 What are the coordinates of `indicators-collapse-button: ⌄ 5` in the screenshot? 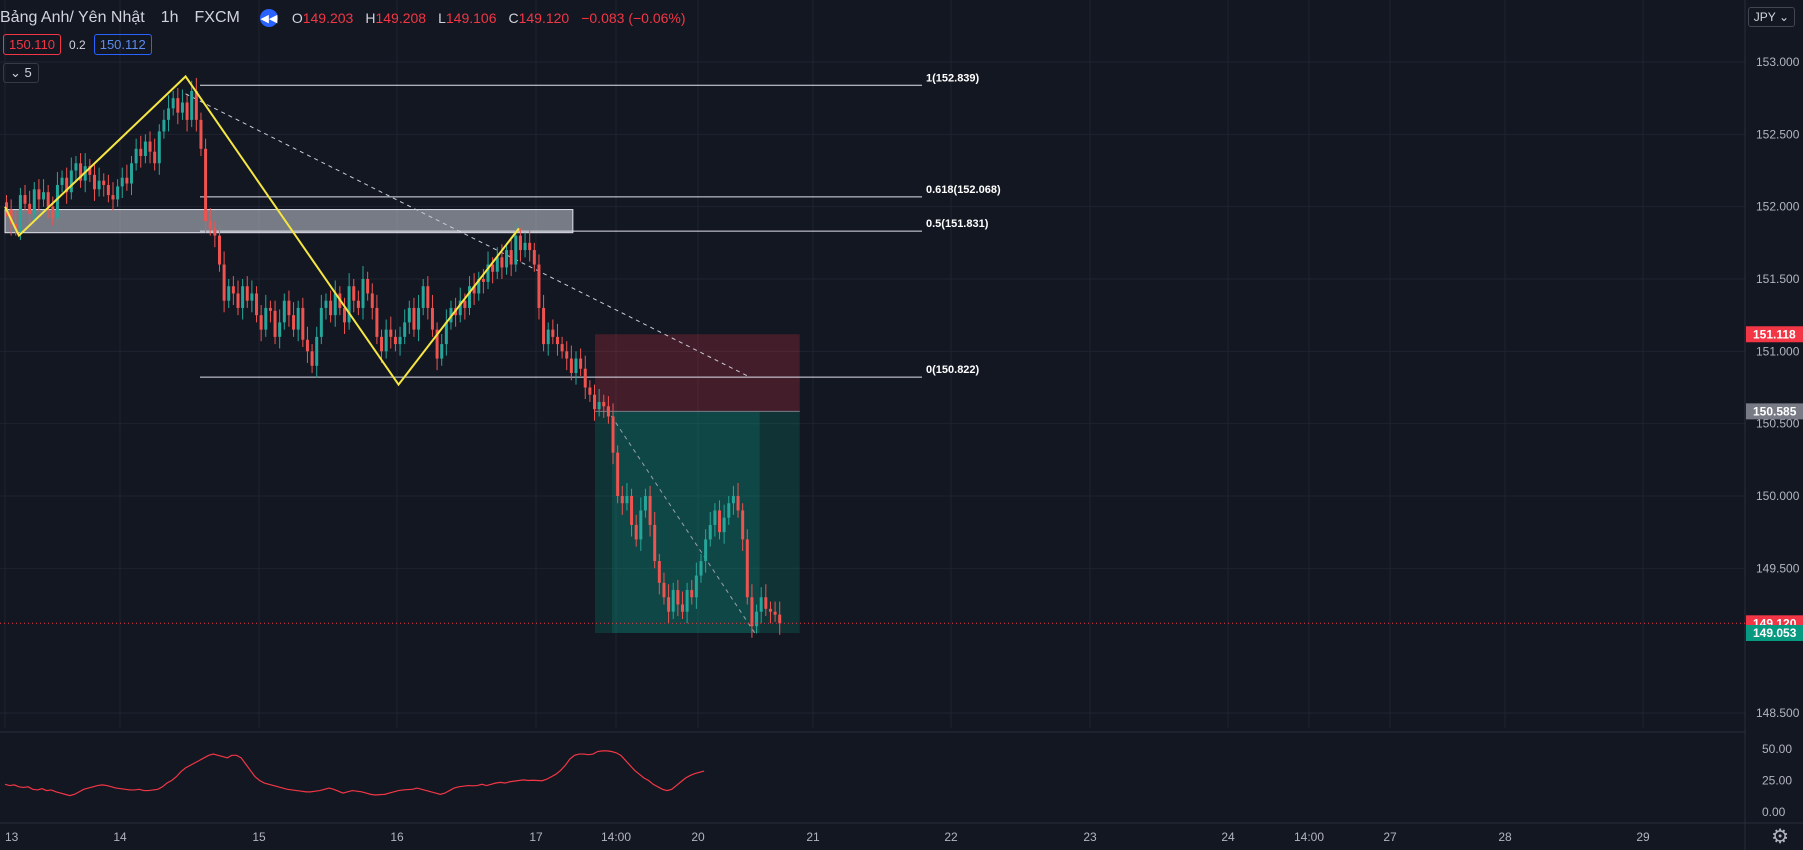 It's located at (21, 73).